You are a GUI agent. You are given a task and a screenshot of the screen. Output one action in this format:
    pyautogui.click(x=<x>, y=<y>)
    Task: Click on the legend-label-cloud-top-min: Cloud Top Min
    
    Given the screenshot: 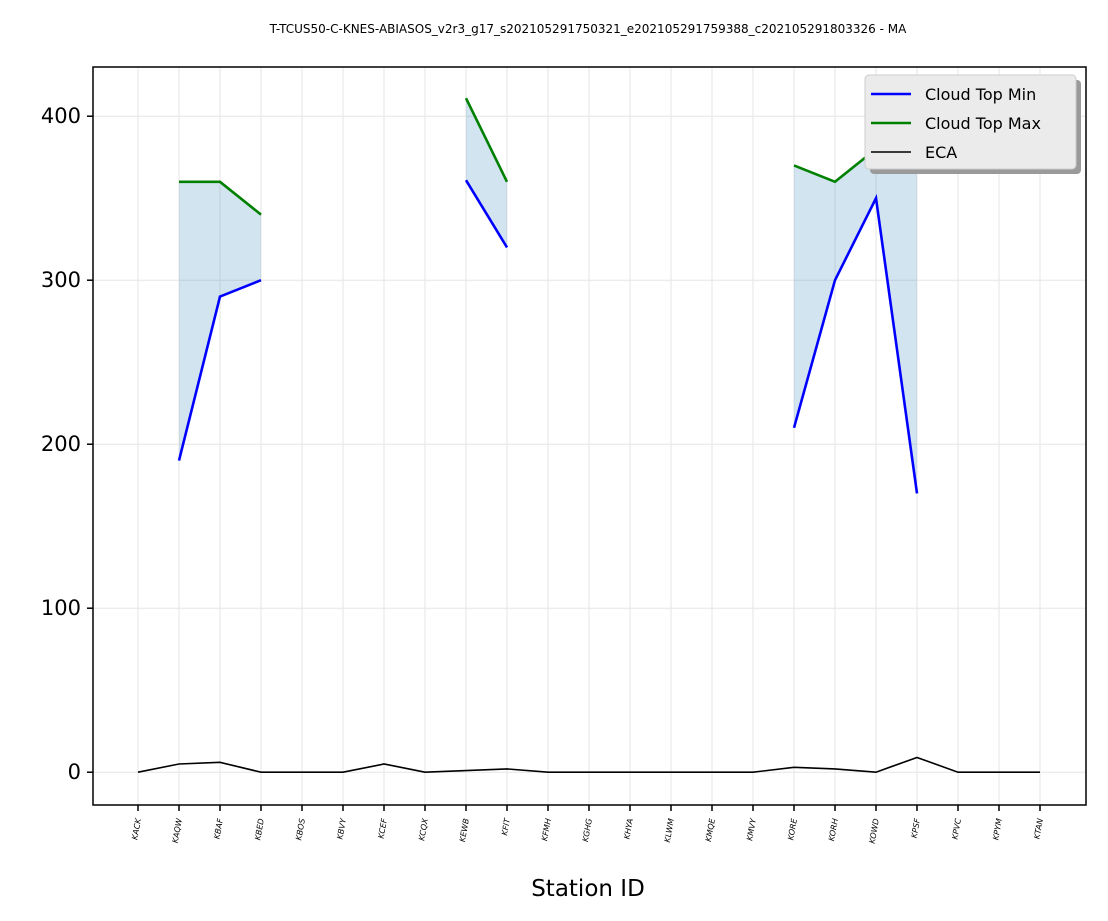 What is the action you would take?
    pyautogui.click(x=980, y=94)
    